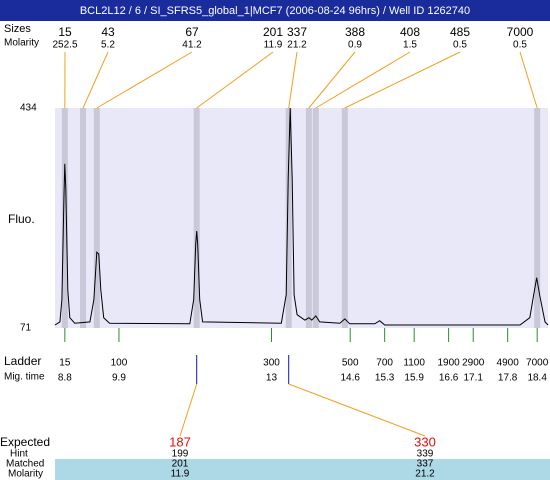 The height and width of the screenshot is (480, 550). Describe the element at coordinates (22, 361) in the screenshot. I see `ladder-label: Ladder` at that location.